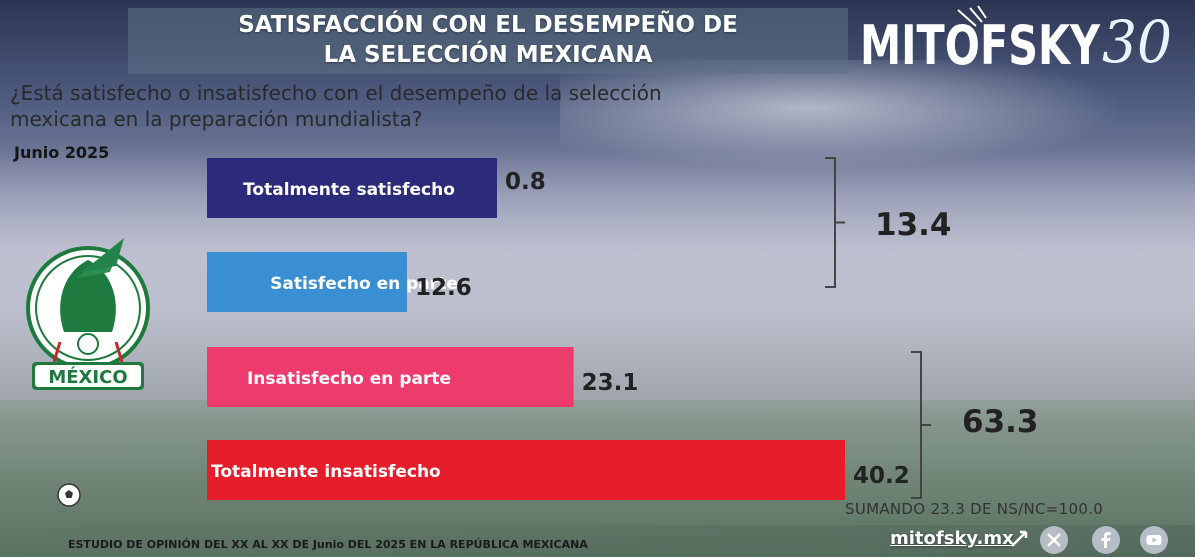  What do you see at coordinates (610, 383) in the screenshot?
I see `value-label-insatisfecho-en-parte: 23.1` at bounding box center [610, 383].